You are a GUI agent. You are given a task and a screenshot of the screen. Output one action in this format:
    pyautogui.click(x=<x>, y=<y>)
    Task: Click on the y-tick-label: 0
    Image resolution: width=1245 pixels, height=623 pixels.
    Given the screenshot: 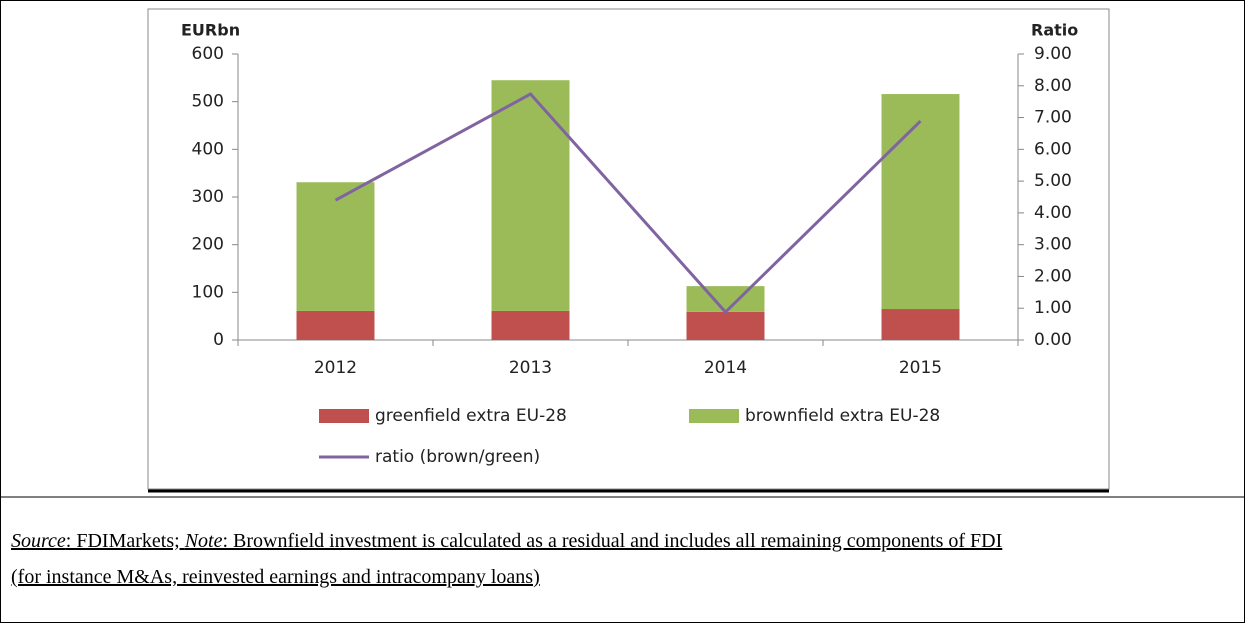 What is the action you would take?
    pyautogui.click(x=218, y=340)
    